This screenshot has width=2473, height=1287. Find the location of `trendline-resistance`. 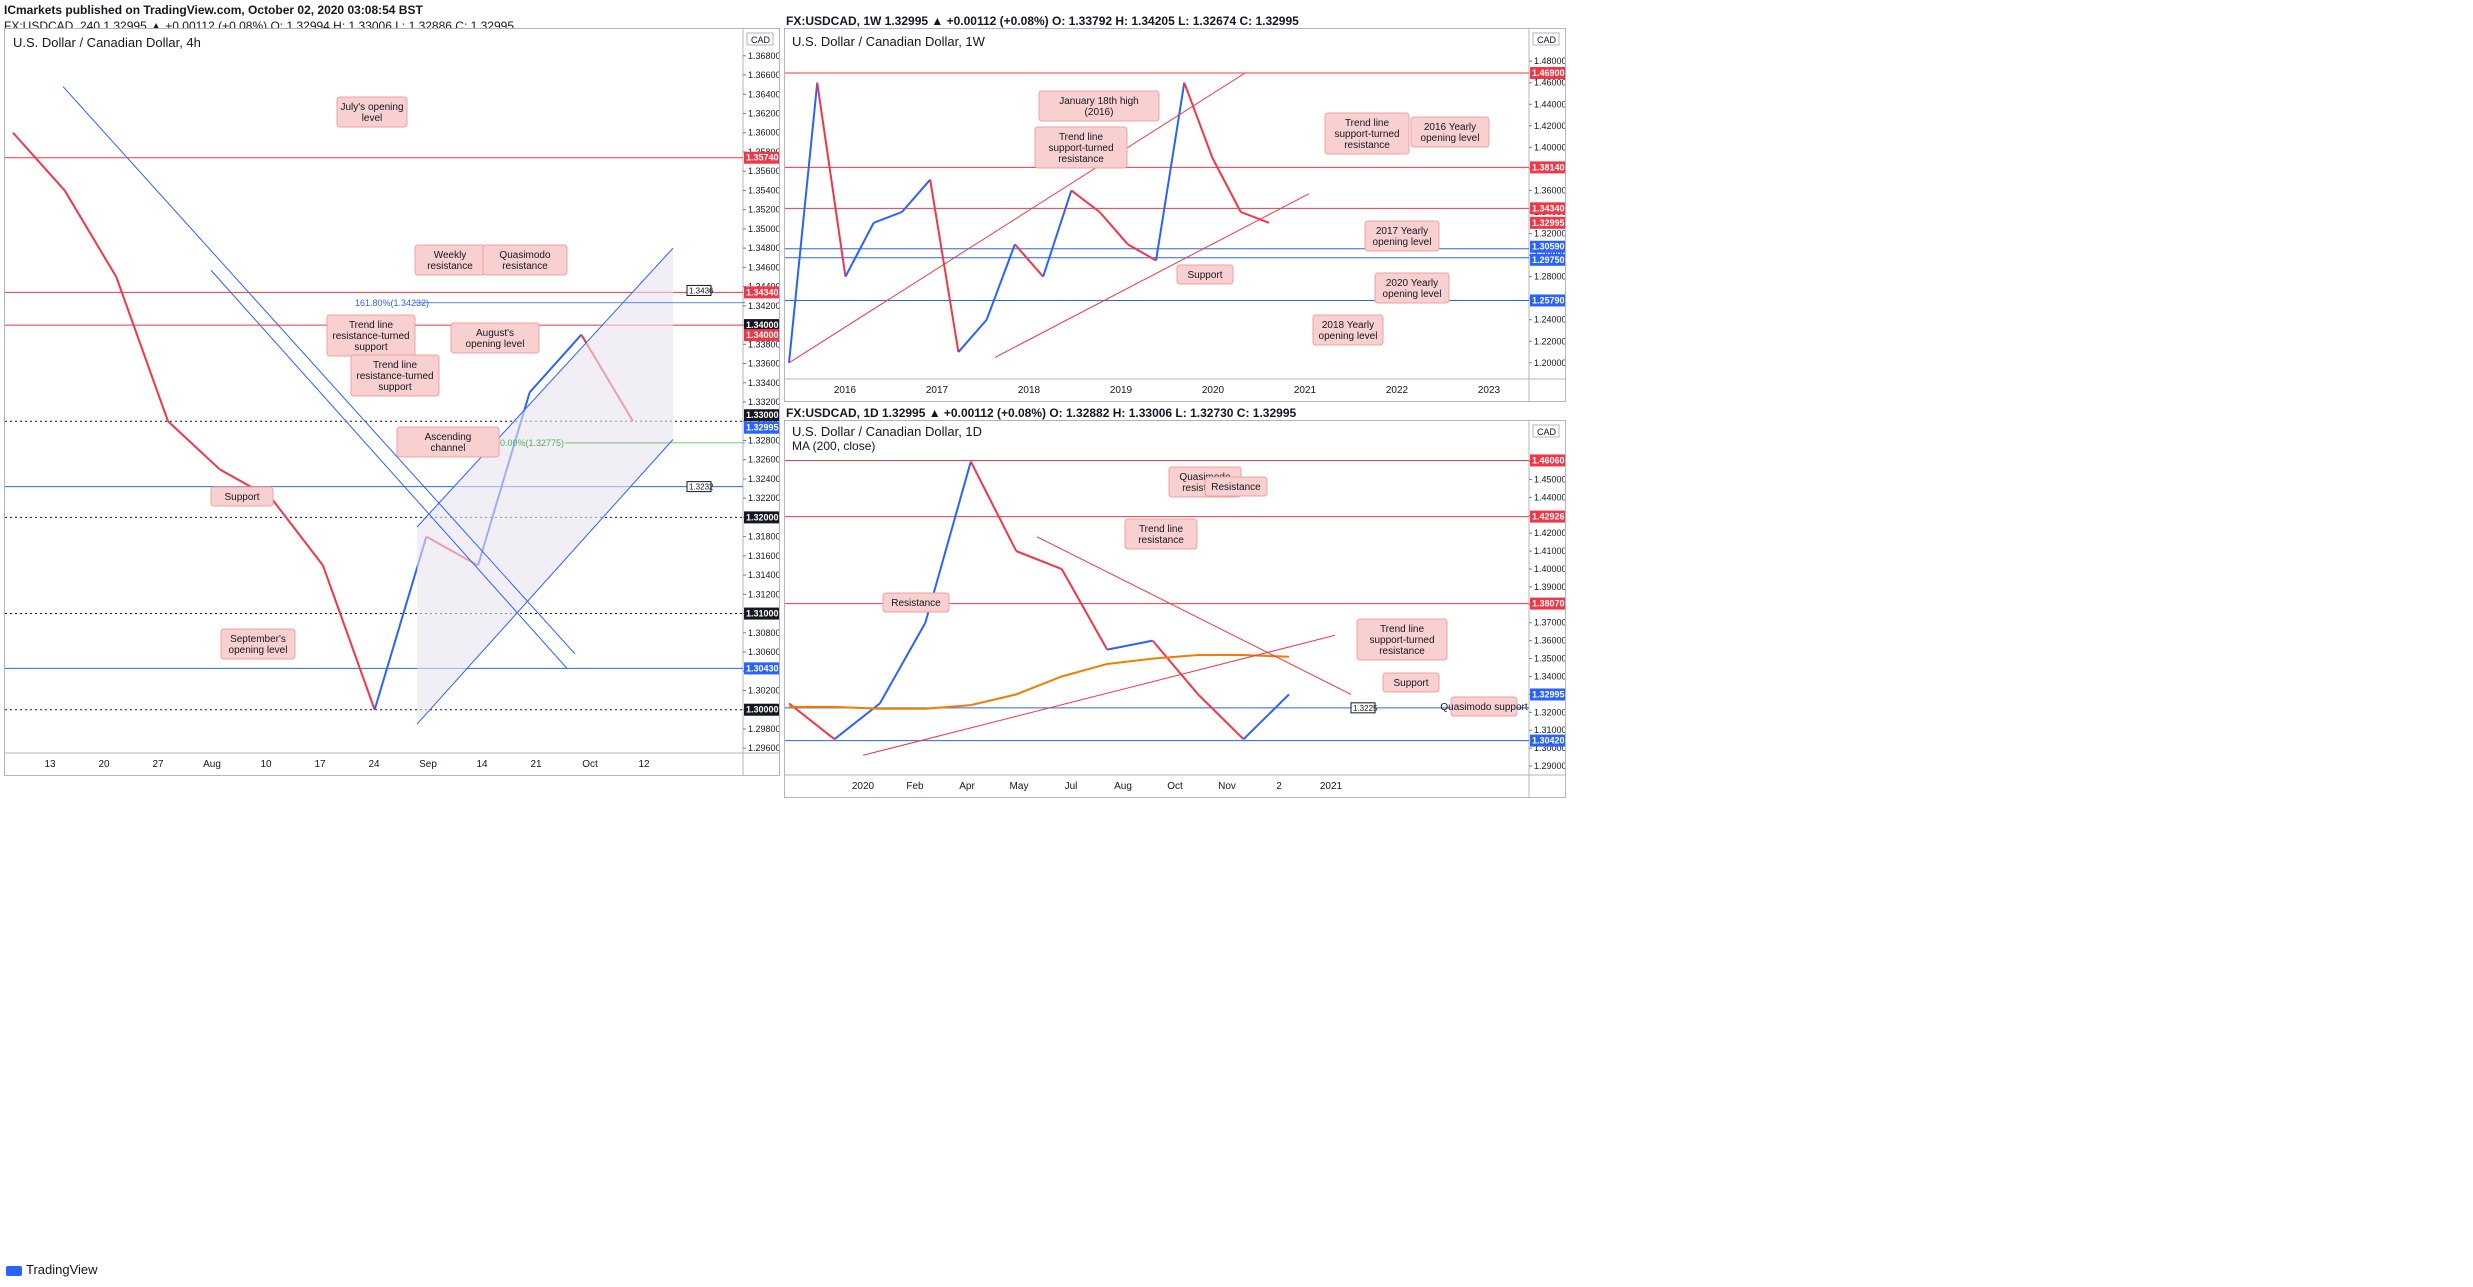

trendline-resistance is located at coordinates (1194, 615).